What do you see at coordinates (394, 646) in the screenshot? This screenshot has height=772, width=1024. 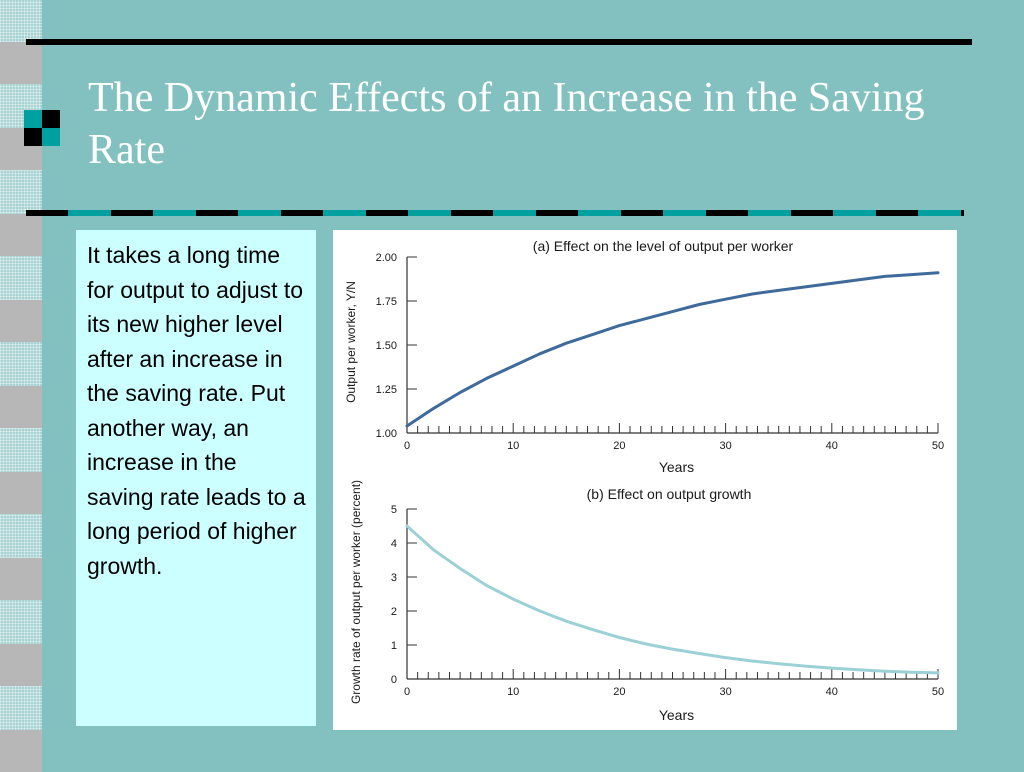 I see `y-tick-label: 1` at bounding box center [394, 646].